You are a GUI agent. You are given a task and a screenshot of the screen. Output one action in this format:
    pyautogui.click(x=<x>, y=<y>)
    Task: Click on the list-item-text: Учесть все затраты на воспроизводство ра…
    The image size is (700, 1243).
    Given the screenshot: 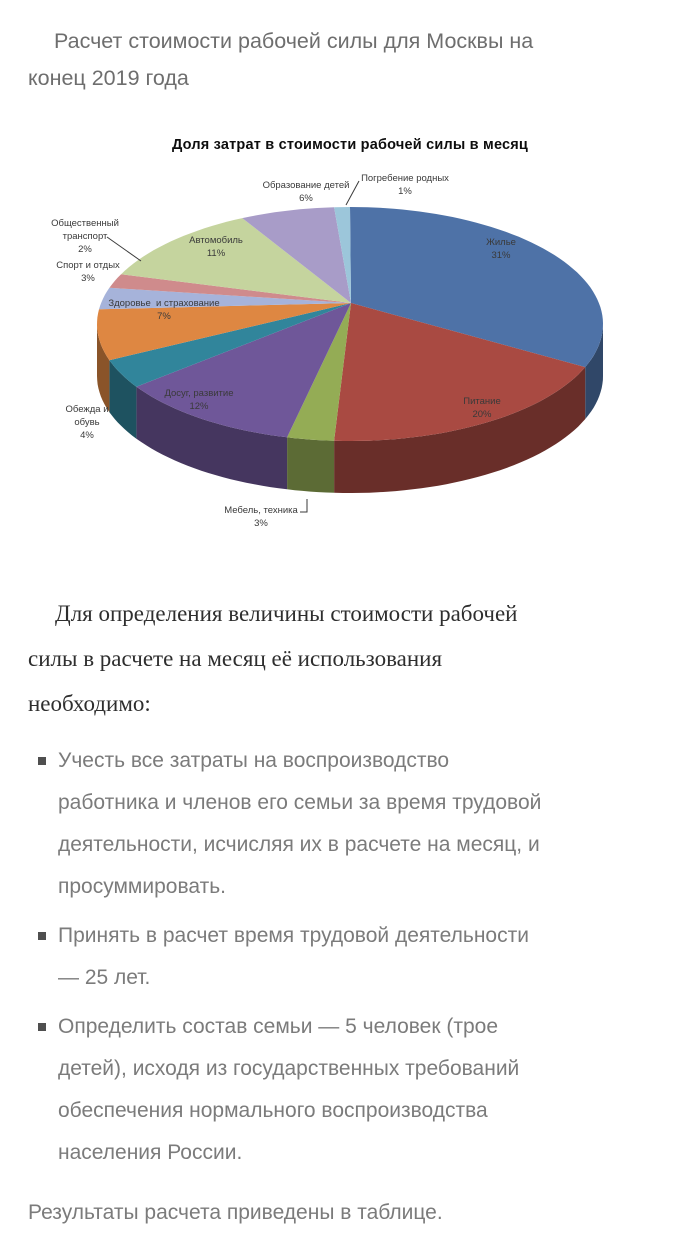 What is the action you would take?
    pyautogui.click(x=300, y=823)
    